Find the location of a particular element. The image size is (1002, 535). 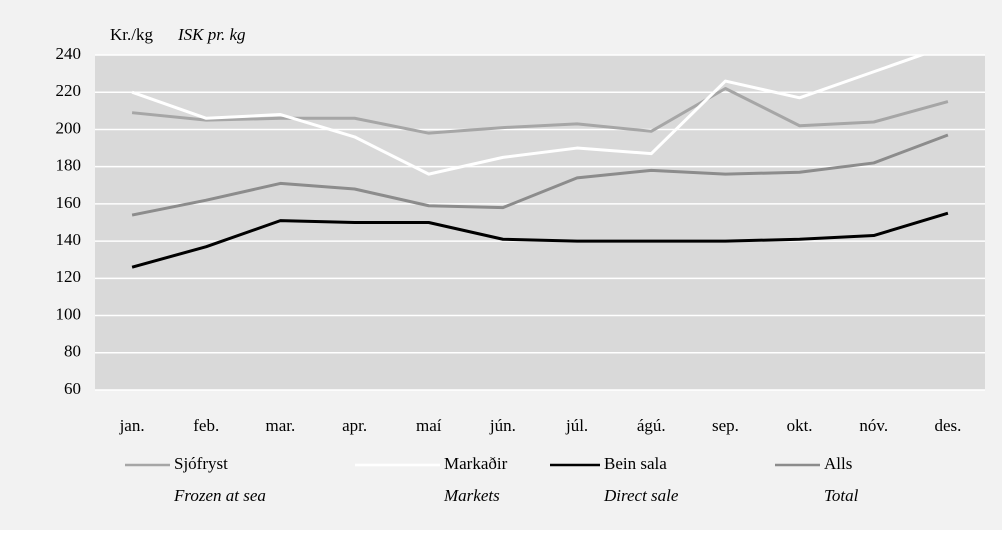

legend-label: Sjófryst is located at coordinates (201, 463).